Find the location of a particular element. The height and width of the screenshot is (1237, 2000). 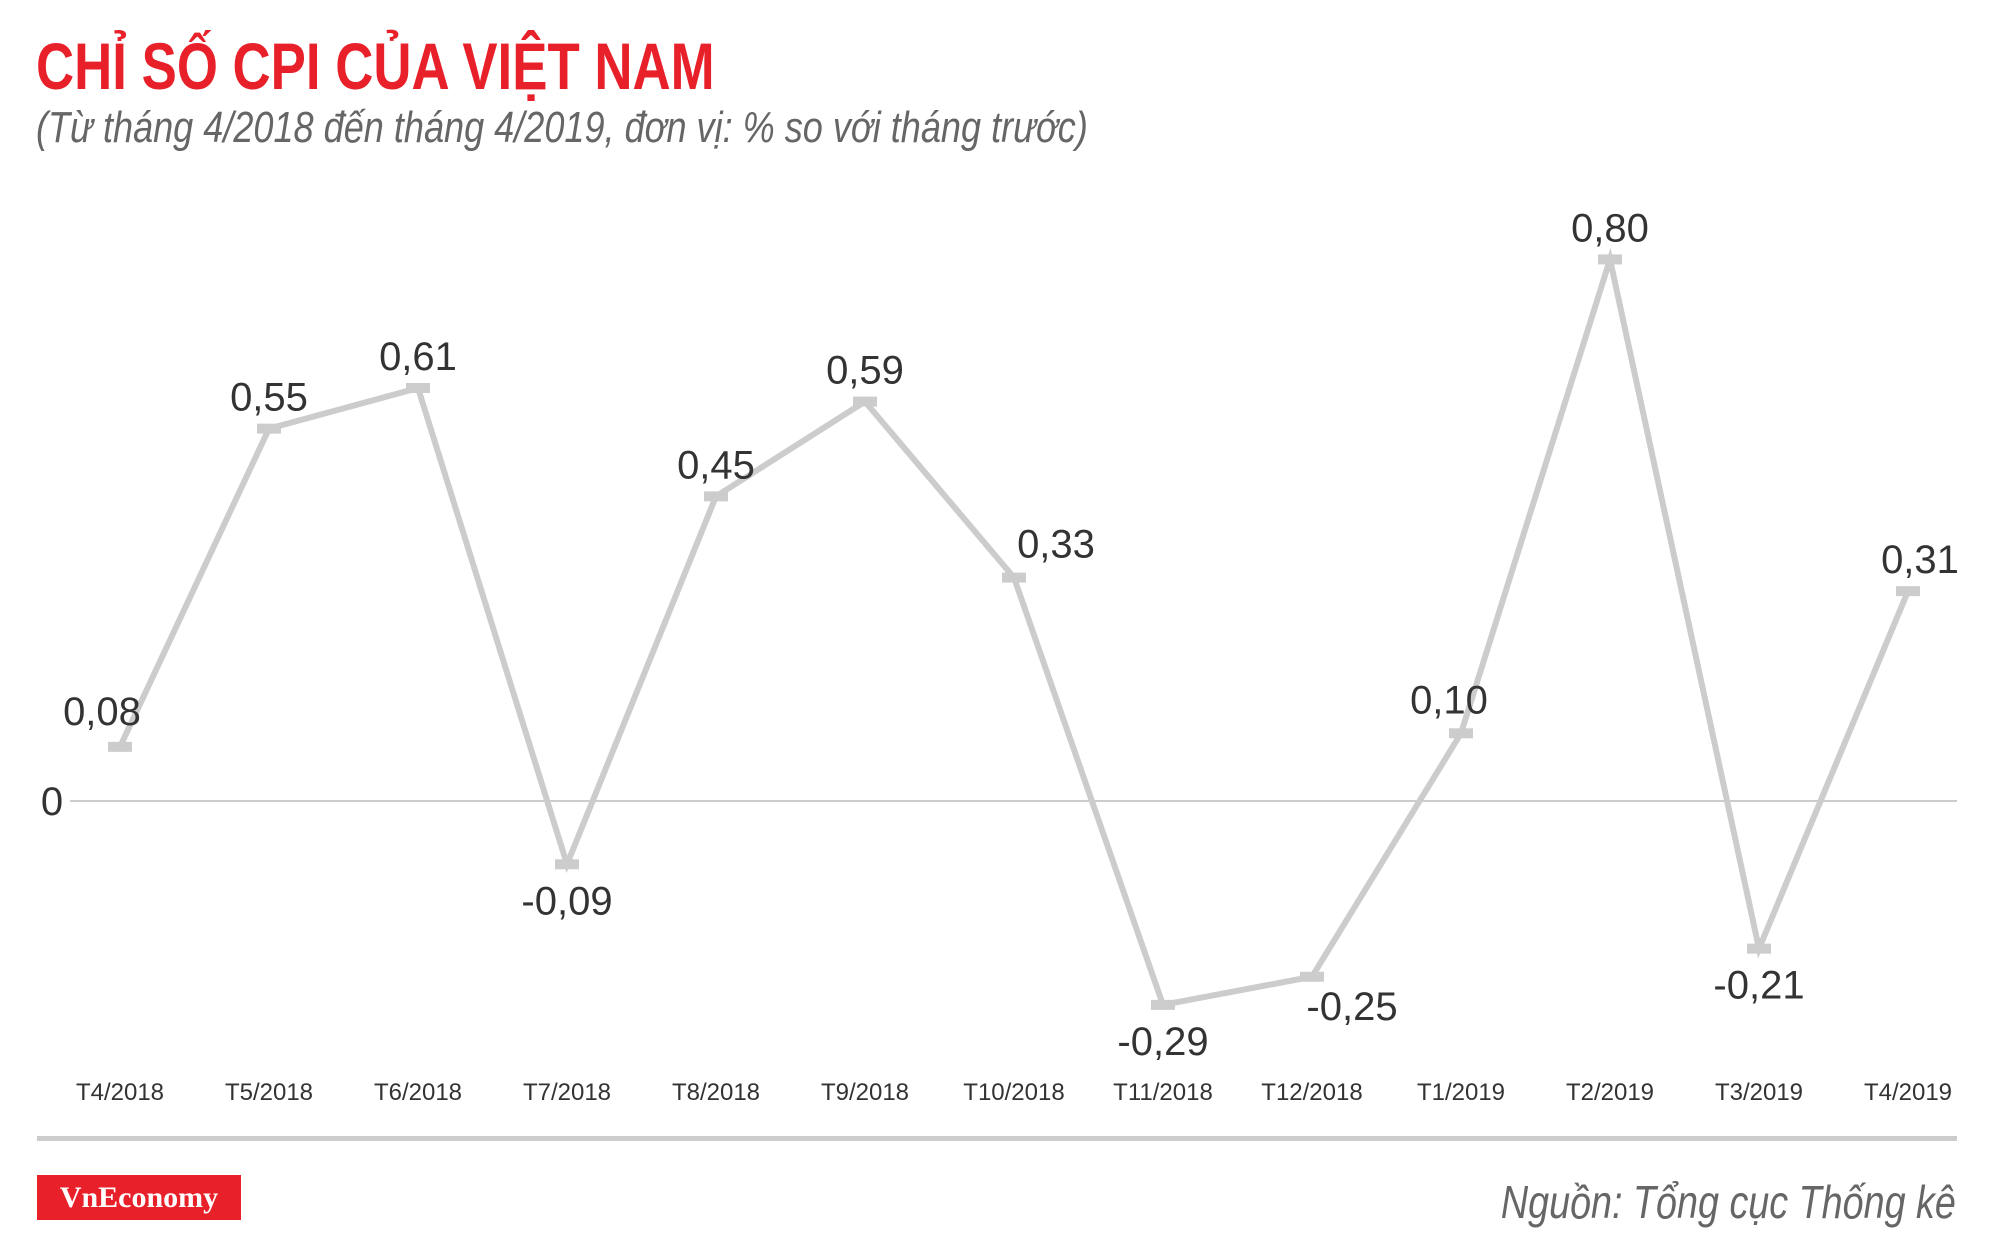

footer-divider is located at coordinates (997, 1138).